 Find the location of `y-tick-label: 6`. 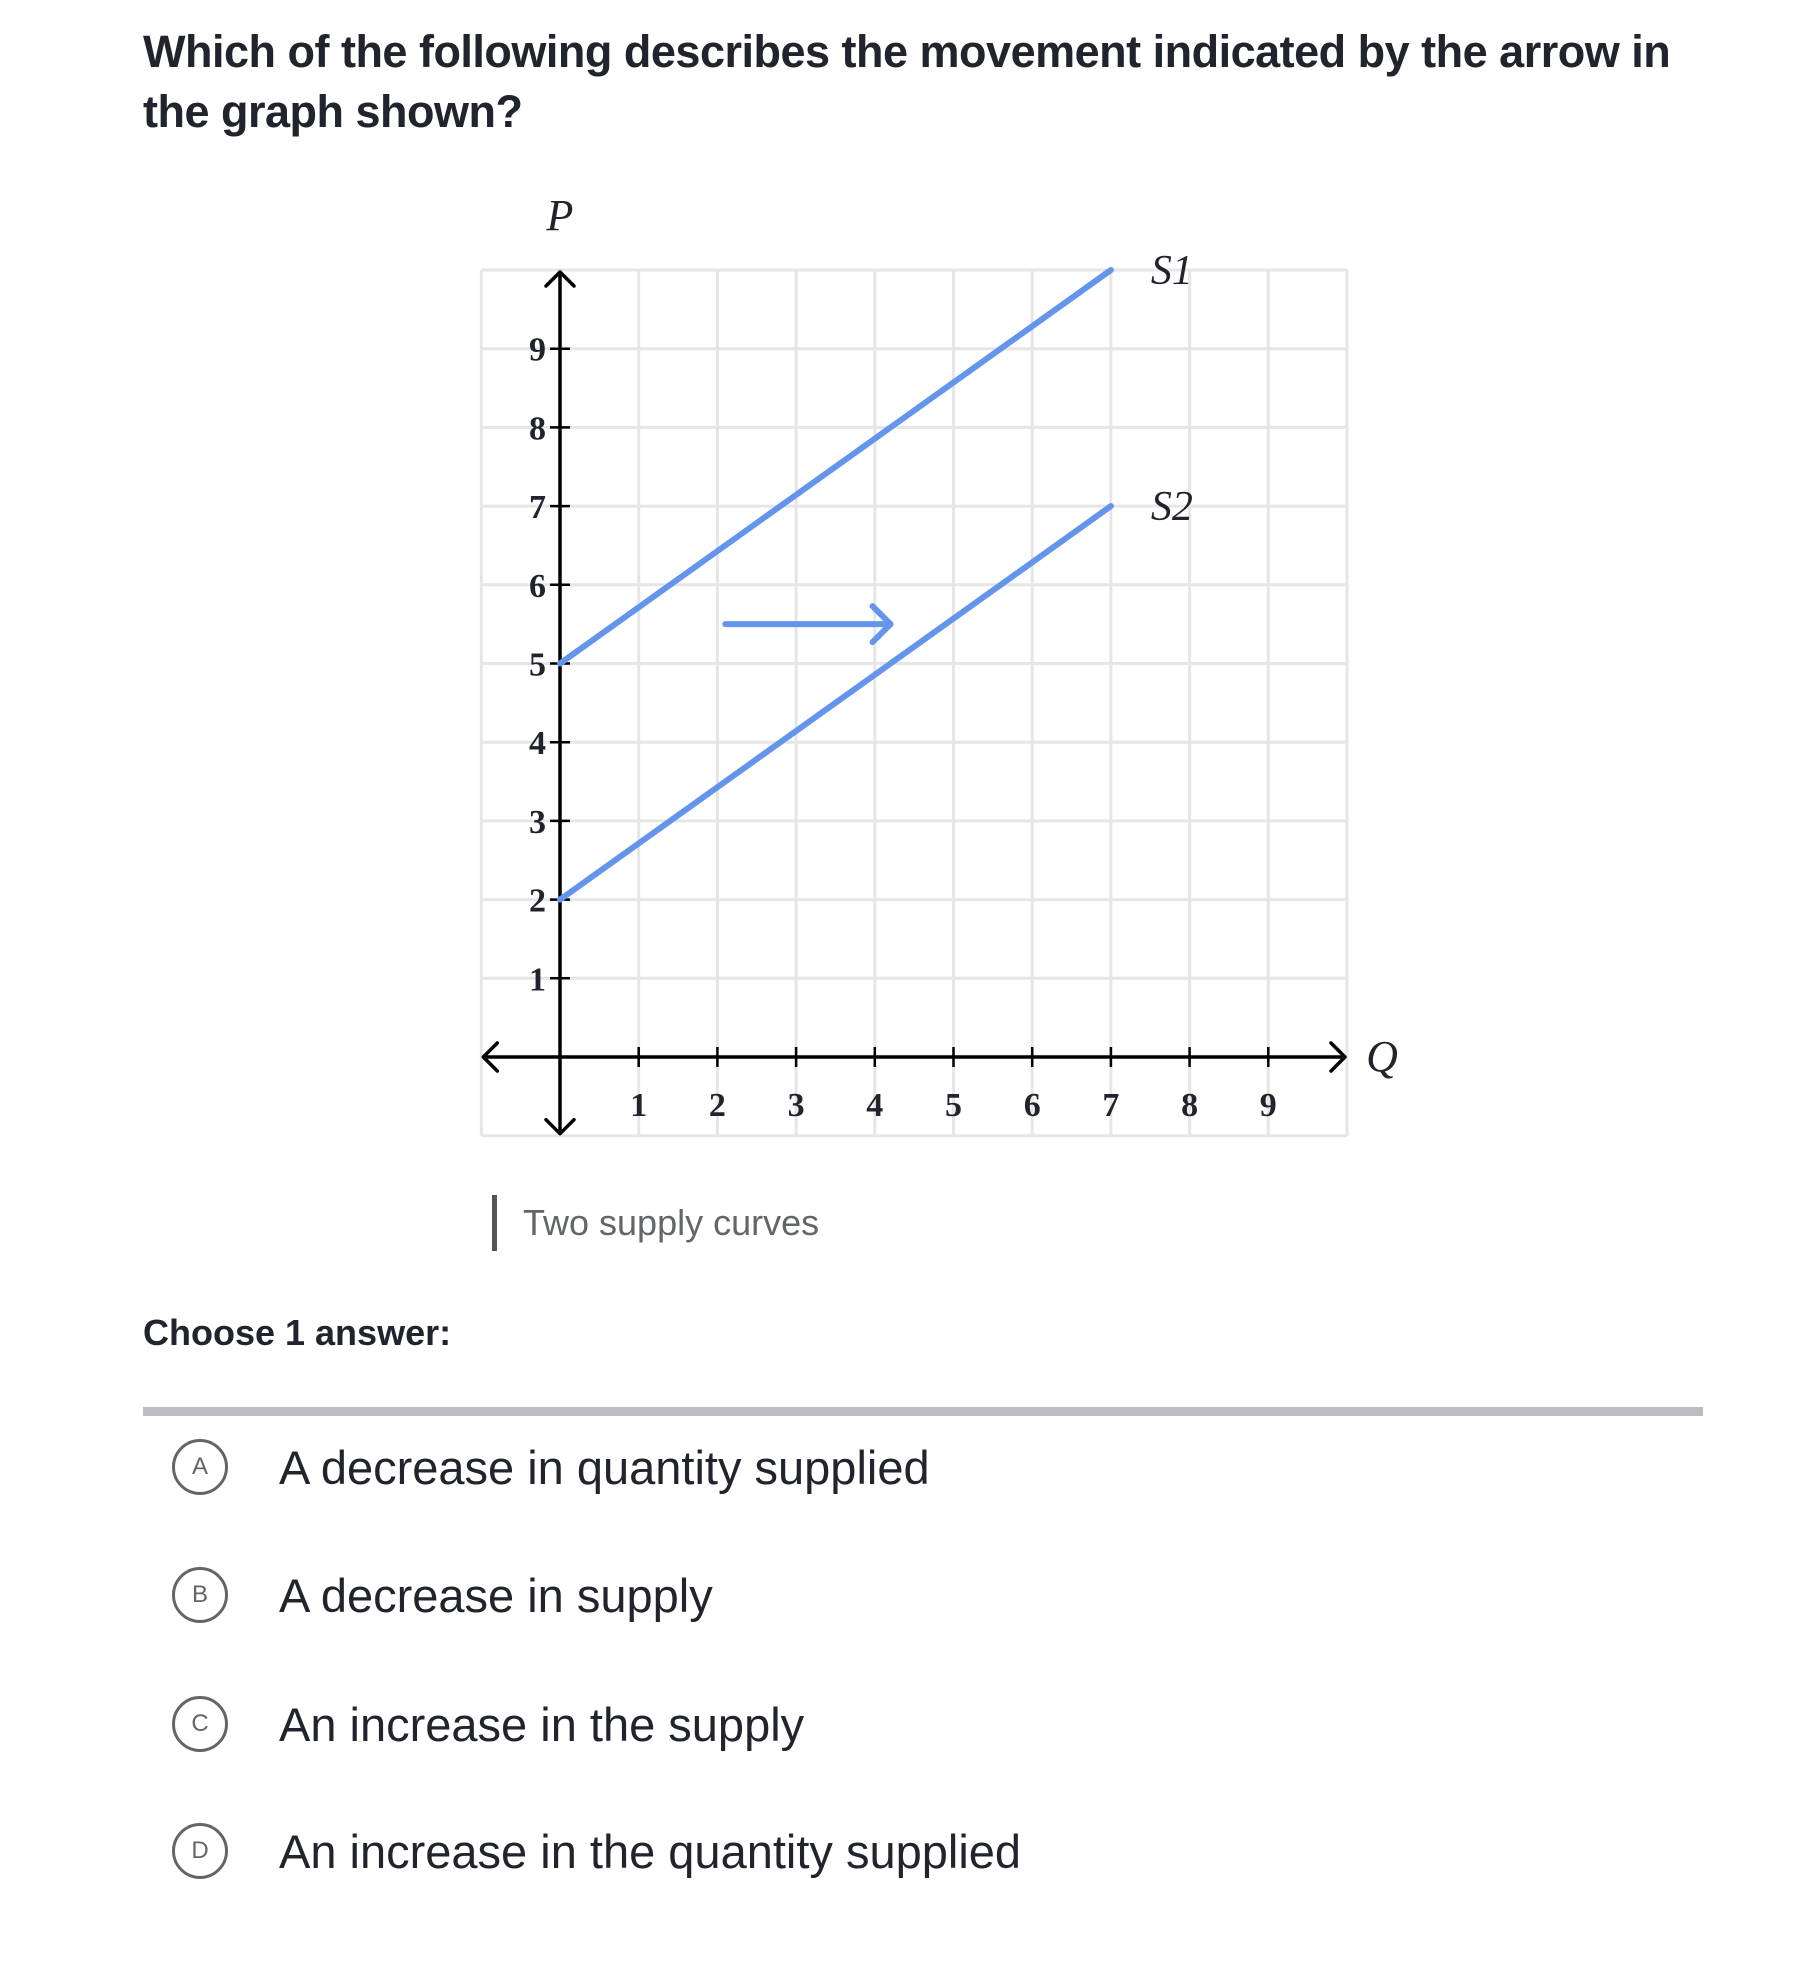

y-tick-label: 6 is located at coordinates (537, 586).